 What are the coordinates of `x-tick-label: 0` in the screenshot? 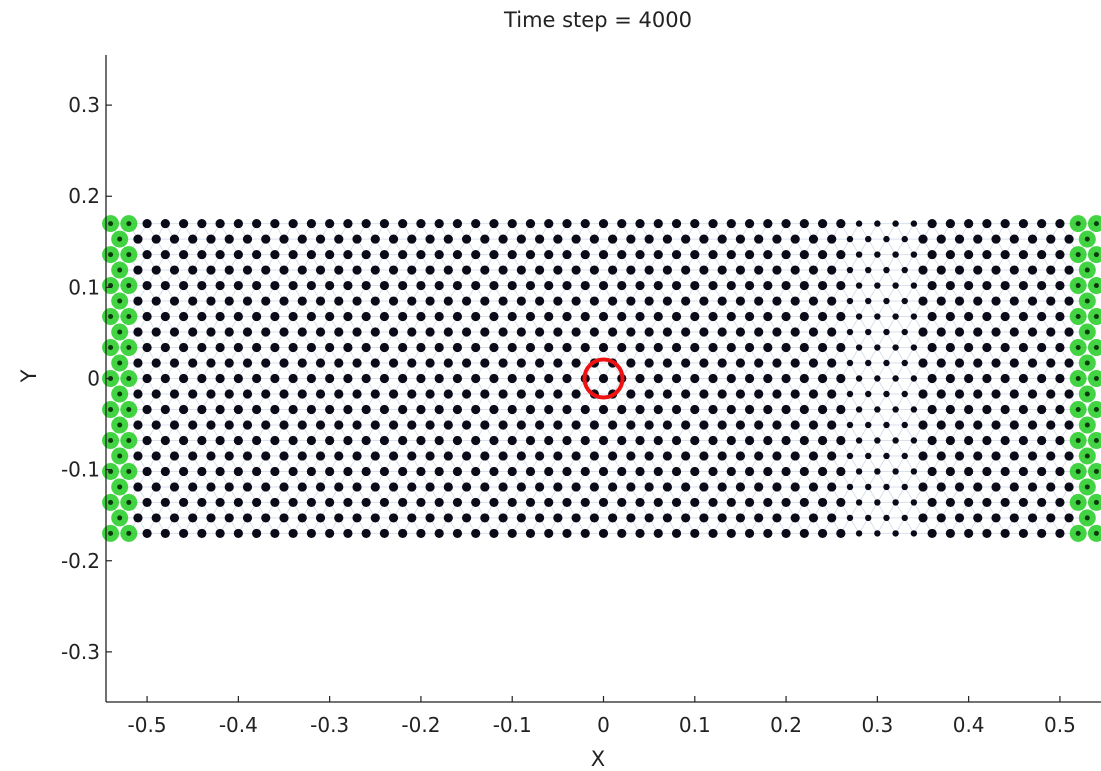 It's located at (603, 725).